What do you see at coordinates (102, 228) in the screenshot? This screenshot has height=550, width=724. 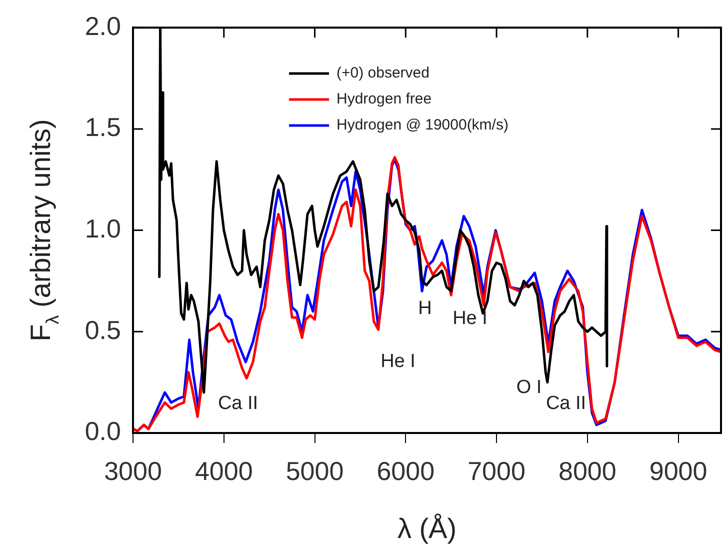 I see `y-tick-label: 1.0` at bounding box center [102, 228].